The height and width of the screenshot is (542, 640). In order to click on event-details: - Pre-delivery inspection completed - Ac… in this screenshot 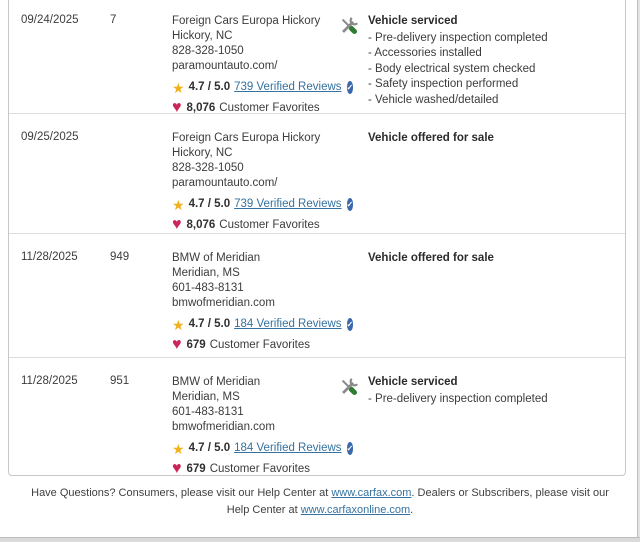, I will do `click(491, 70)`.